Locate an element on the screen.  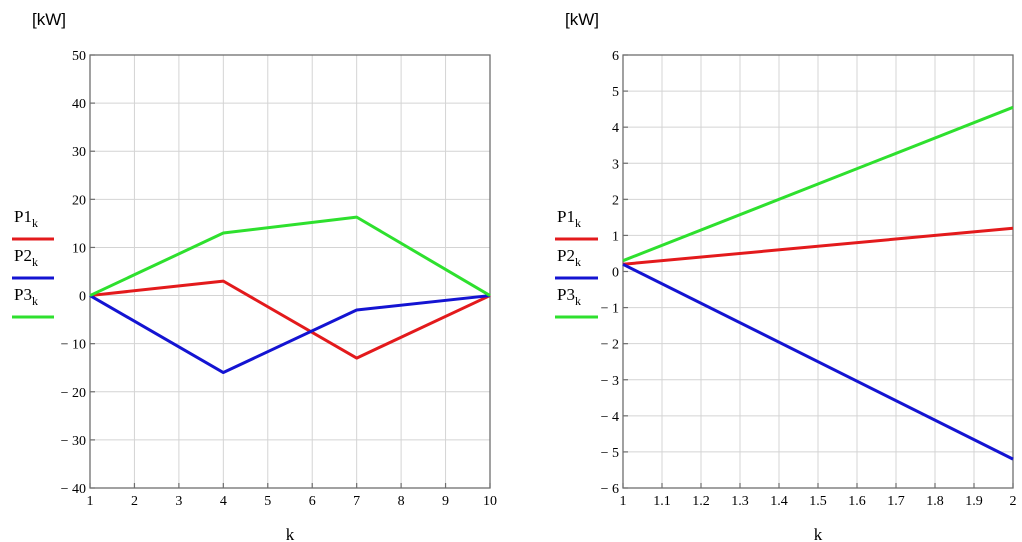
x-tick-label: 10 is located at coordinates (490, 501).